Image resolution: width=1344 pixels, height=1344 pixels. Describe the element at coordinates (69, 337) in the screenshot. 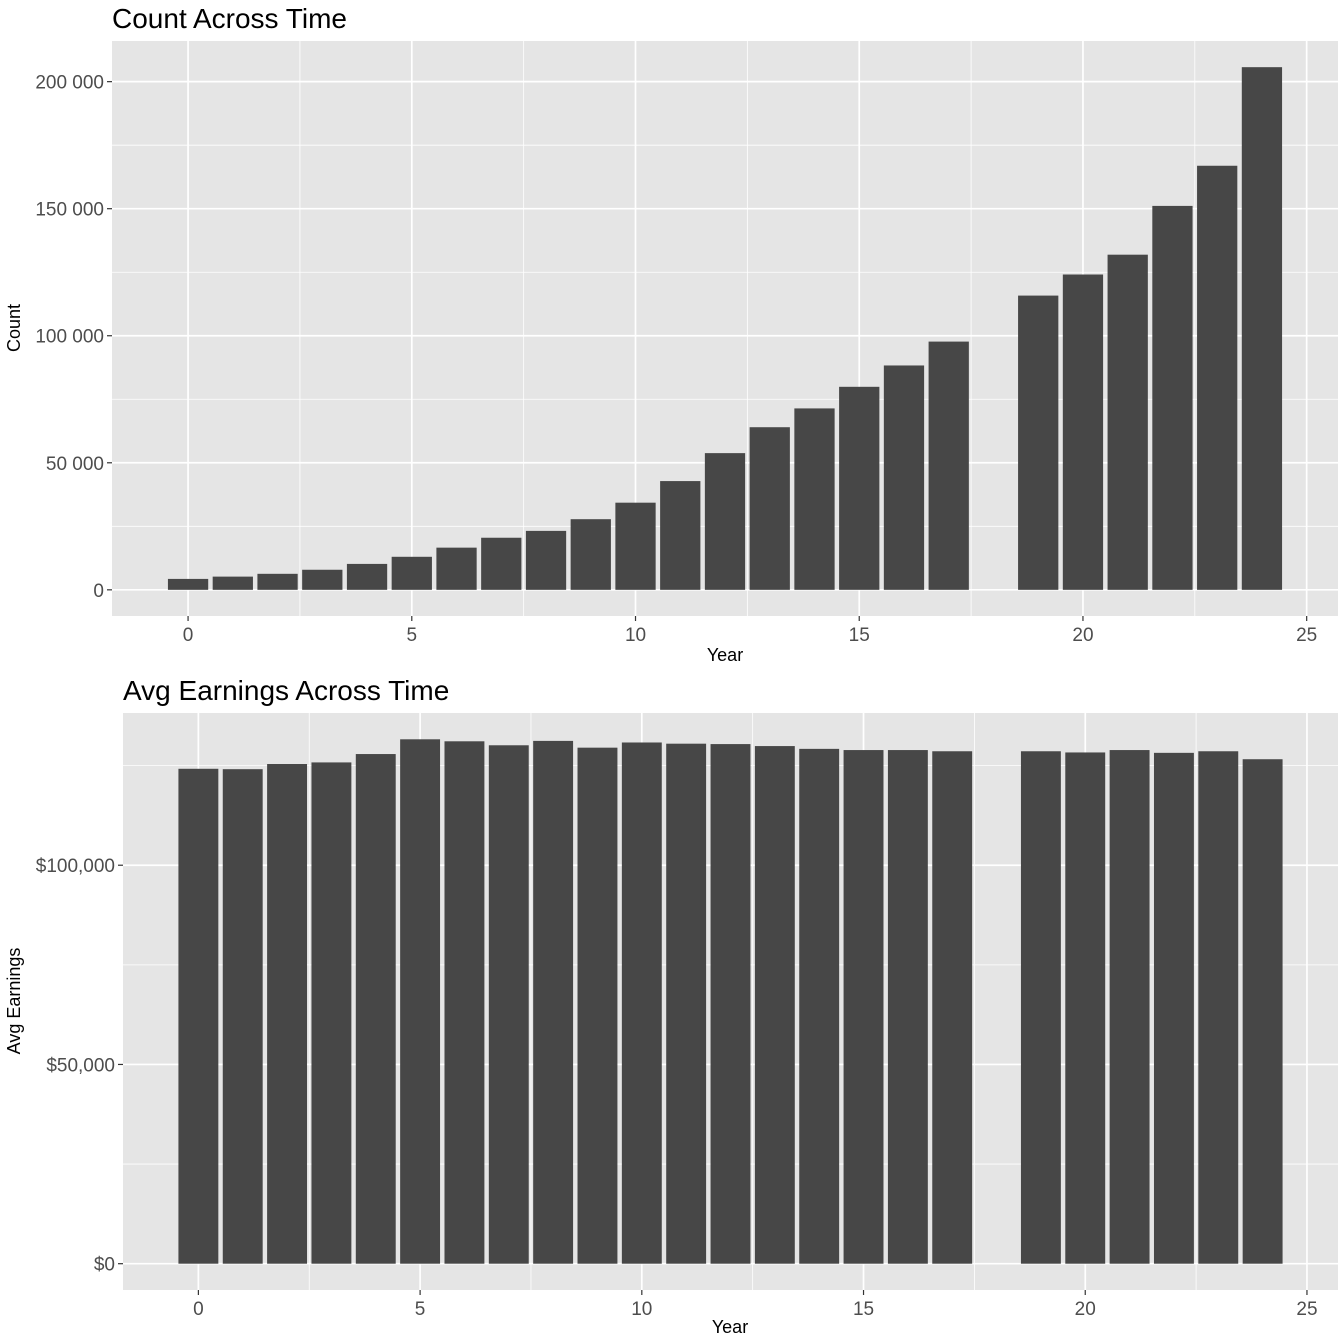

I see `y-tick-label: 100 000` at that location.